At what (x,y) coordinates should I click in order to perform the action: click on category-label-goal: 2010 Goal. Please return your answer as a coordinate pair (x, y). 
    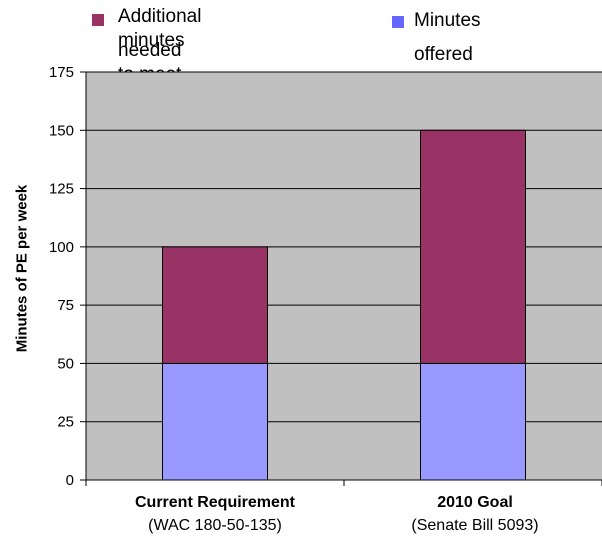
    Looking at the image, I should click on (475, 502).